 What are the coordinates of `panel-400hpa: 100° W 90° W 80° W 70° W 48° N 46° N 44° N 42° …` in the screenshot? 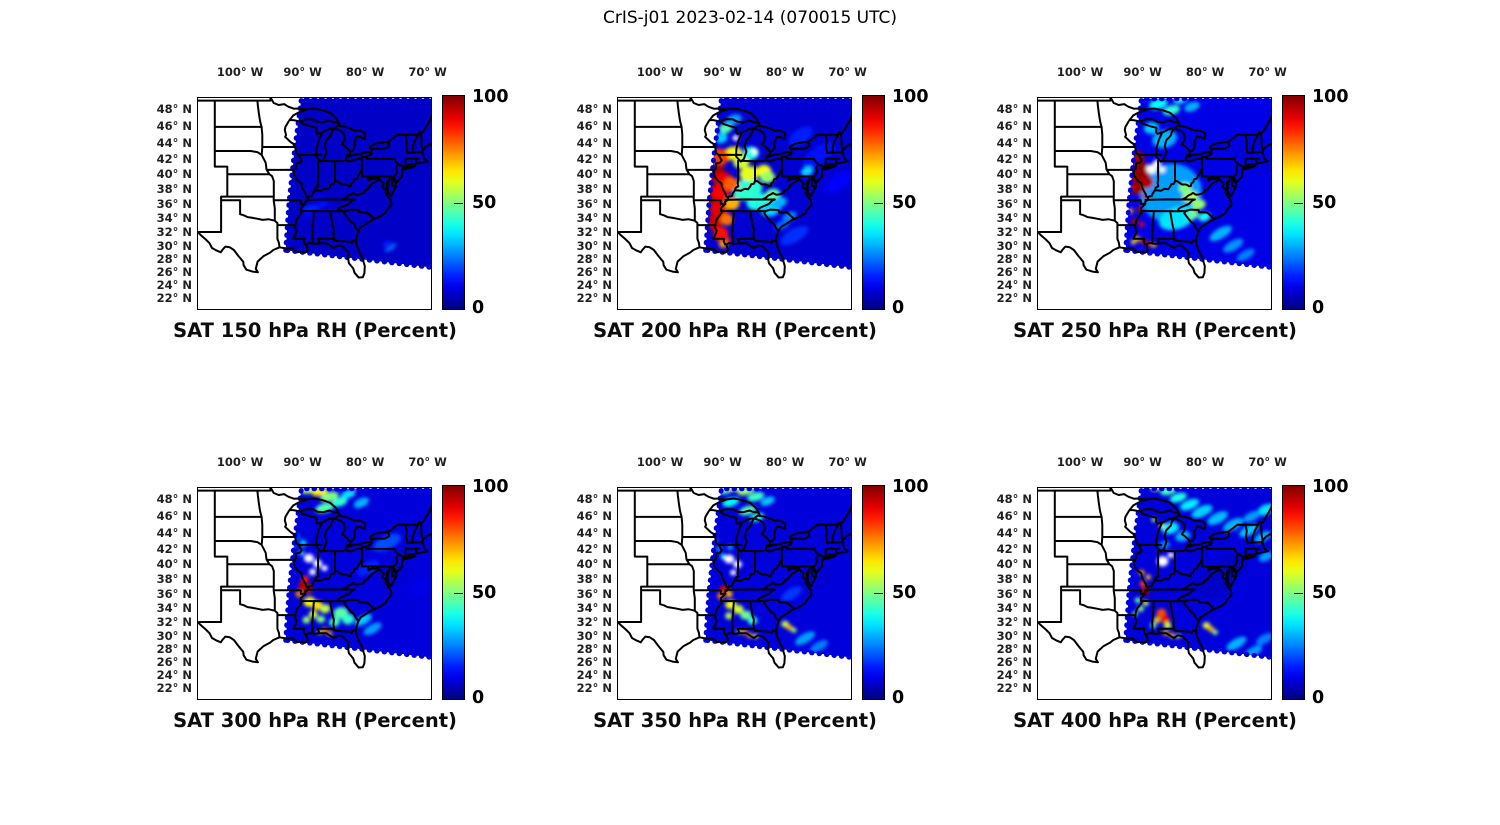 It's located at (1171, 599).